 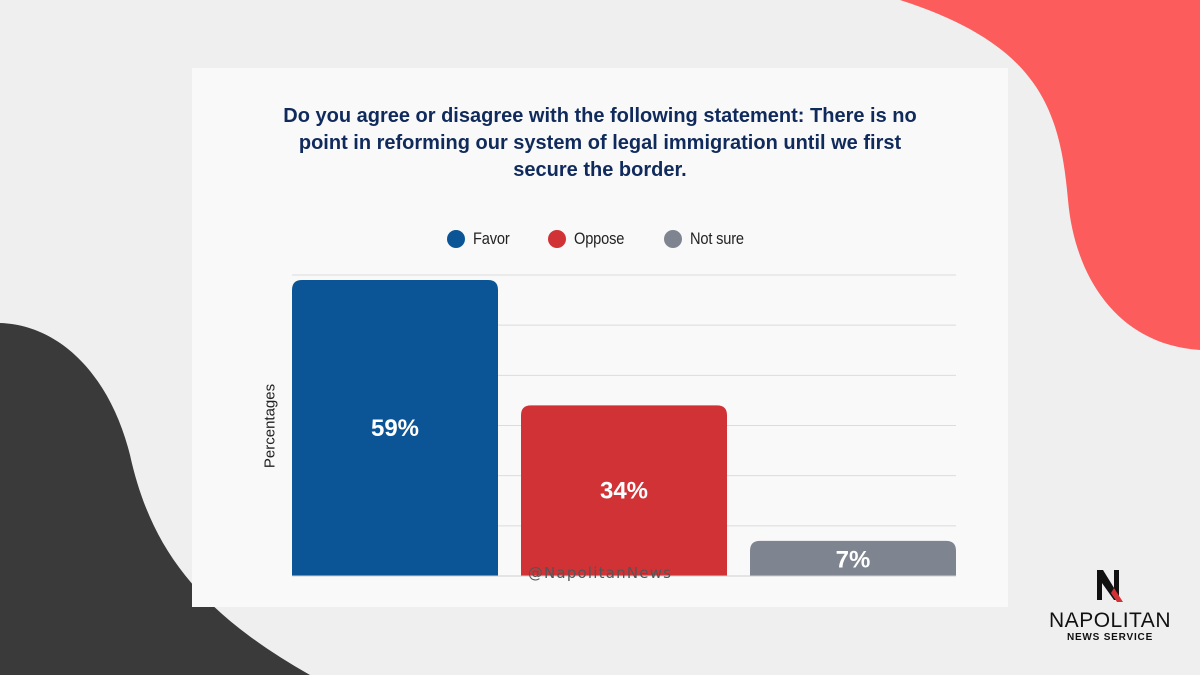 What do you see at coordinates (600, 573) in the screenshot?
I see `social-handle: @NapolitanNews` at bounding box center [600, 573].